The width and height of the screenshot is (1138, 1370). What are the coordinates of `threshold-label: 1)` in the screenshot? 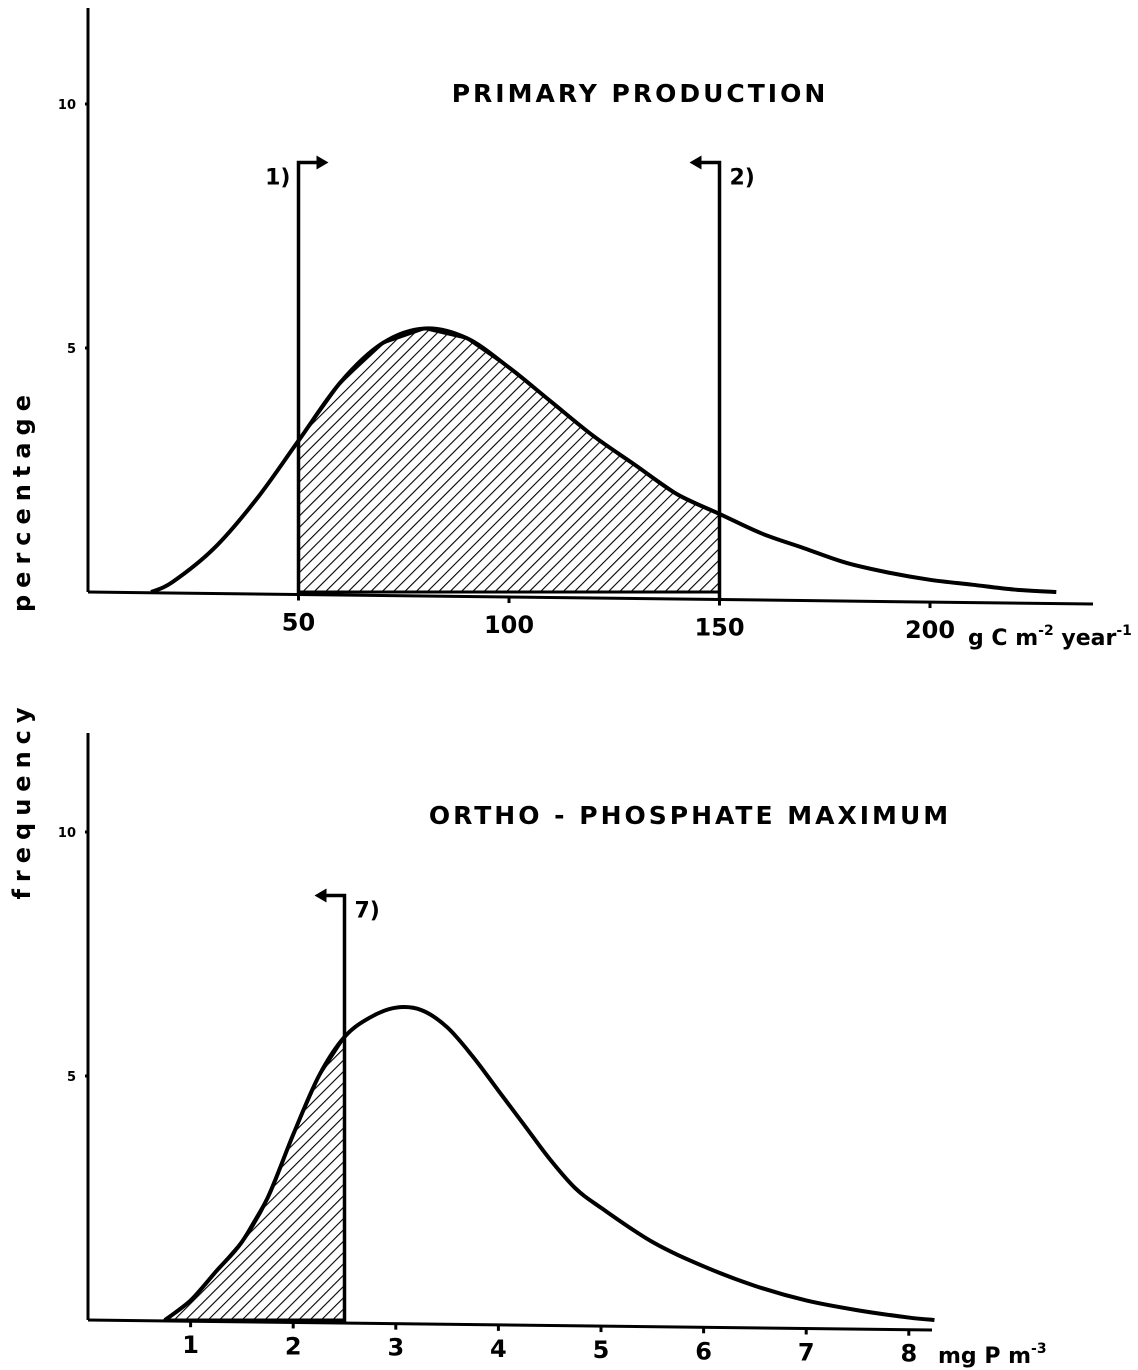 It's located at (277, 178).